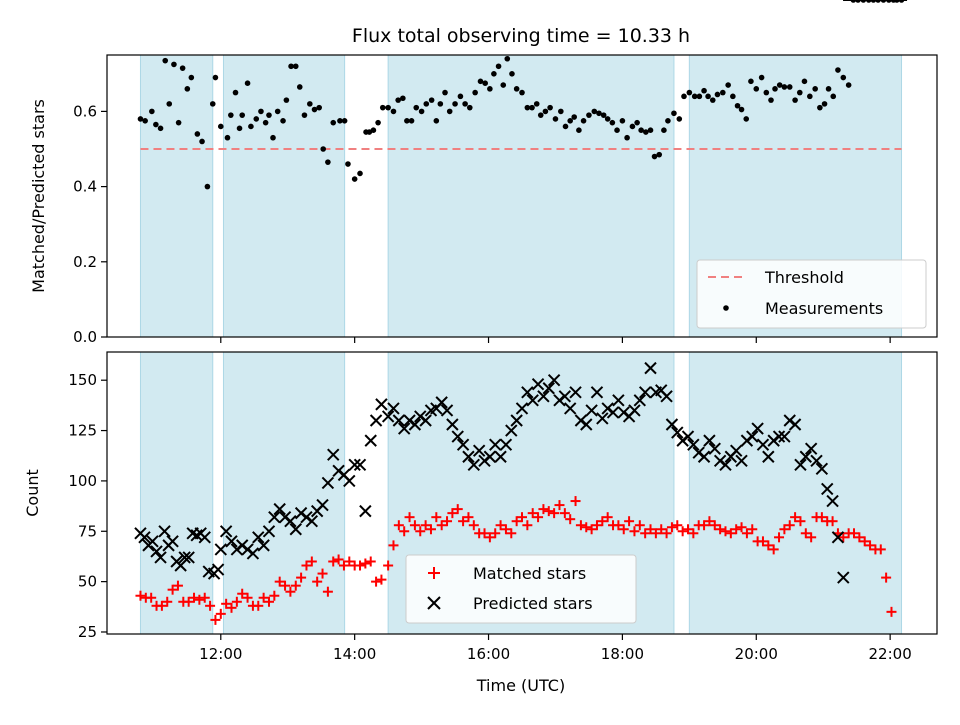 The image size is (960, 725). I want to click on y-tick-label-4: 125, so click(82, 431).